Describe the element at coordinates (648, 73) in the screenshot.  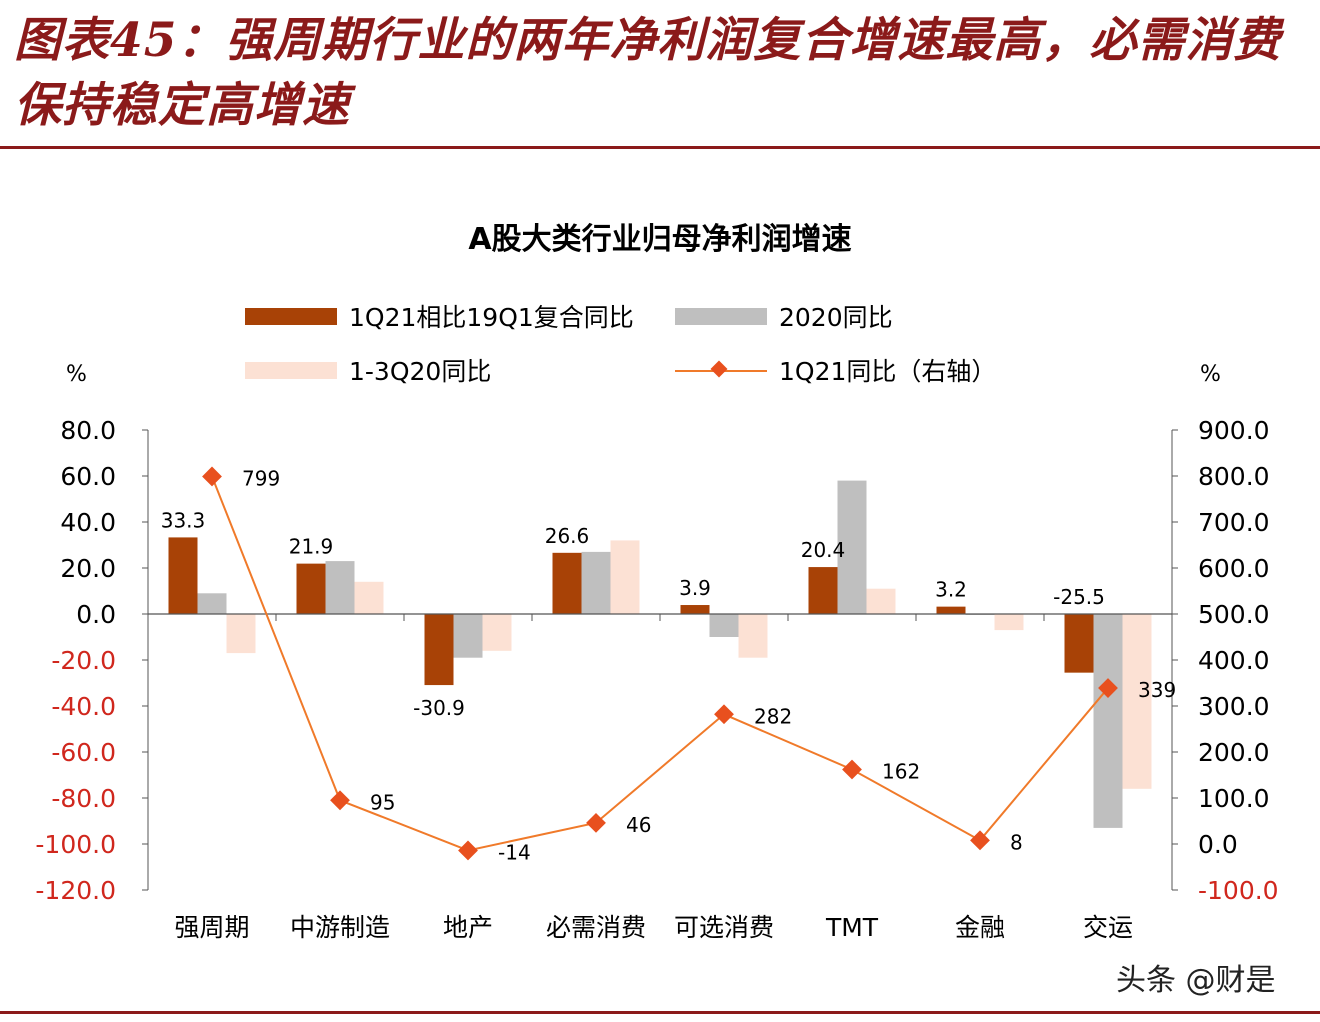
I see `figure-title: 图表45：强周期行业的两年净利润复合增速最高，必需消费保持稳定高增速` at that location.